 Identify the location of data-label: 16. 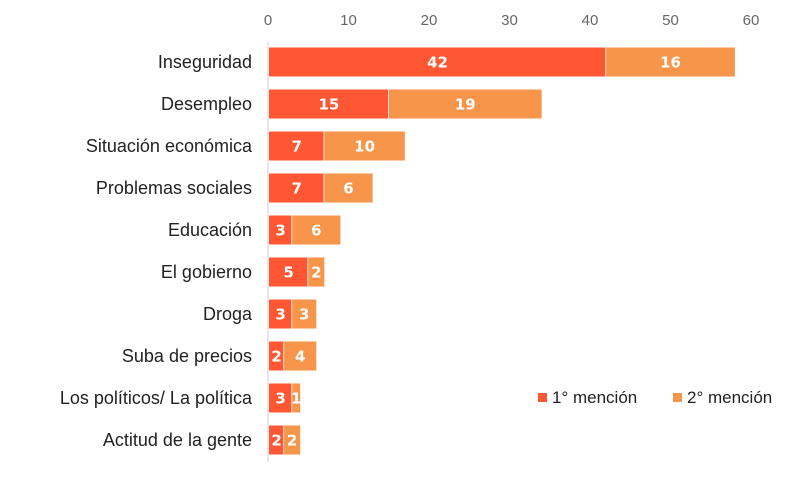
(670, 63).